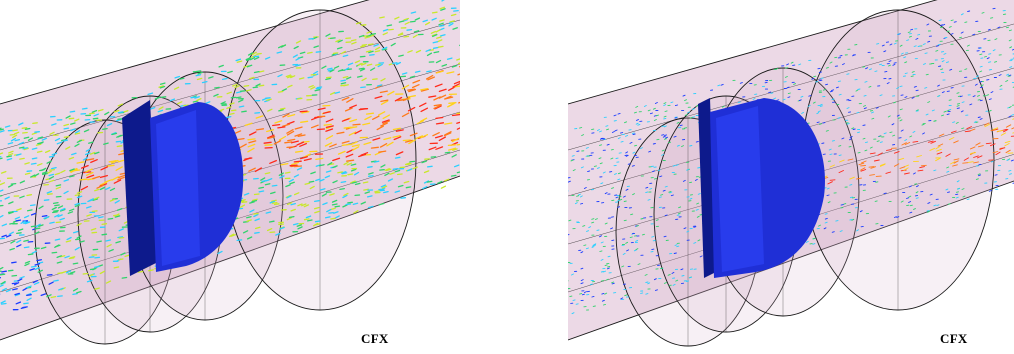 The height and width of the screenshot is (354, 1014). What do you see at coordinates (140, 188) in the screenshot?
I see `valve-plate` at bounding box center [140, 188].